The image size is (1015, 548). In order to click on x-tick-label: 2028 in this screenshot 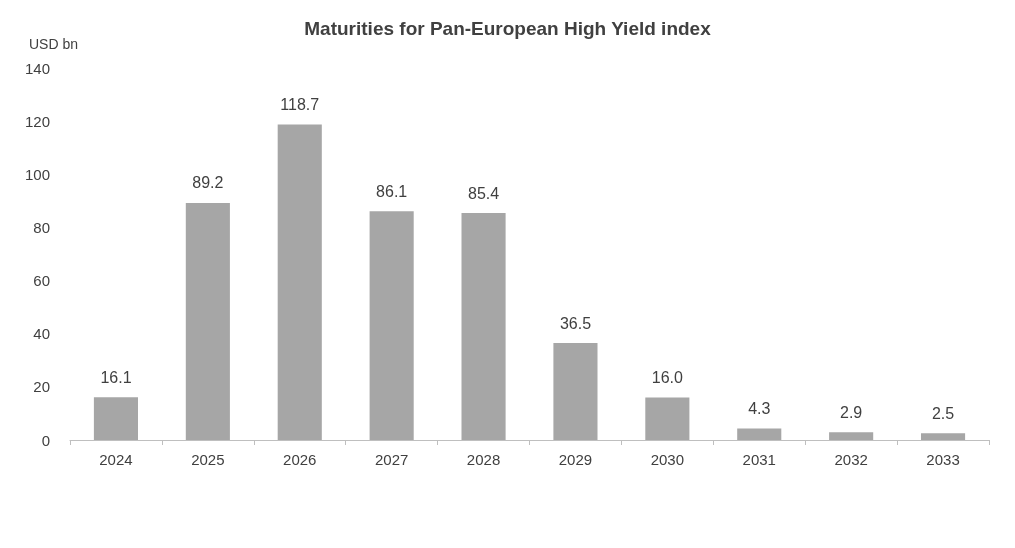, I will do `click(483, 459)`.